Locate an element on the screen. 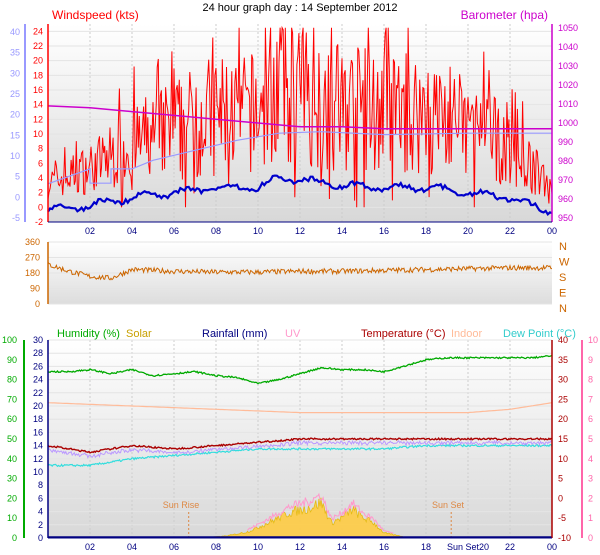  tick-label-windspeed: 6 is located at coordinates (40, 163).